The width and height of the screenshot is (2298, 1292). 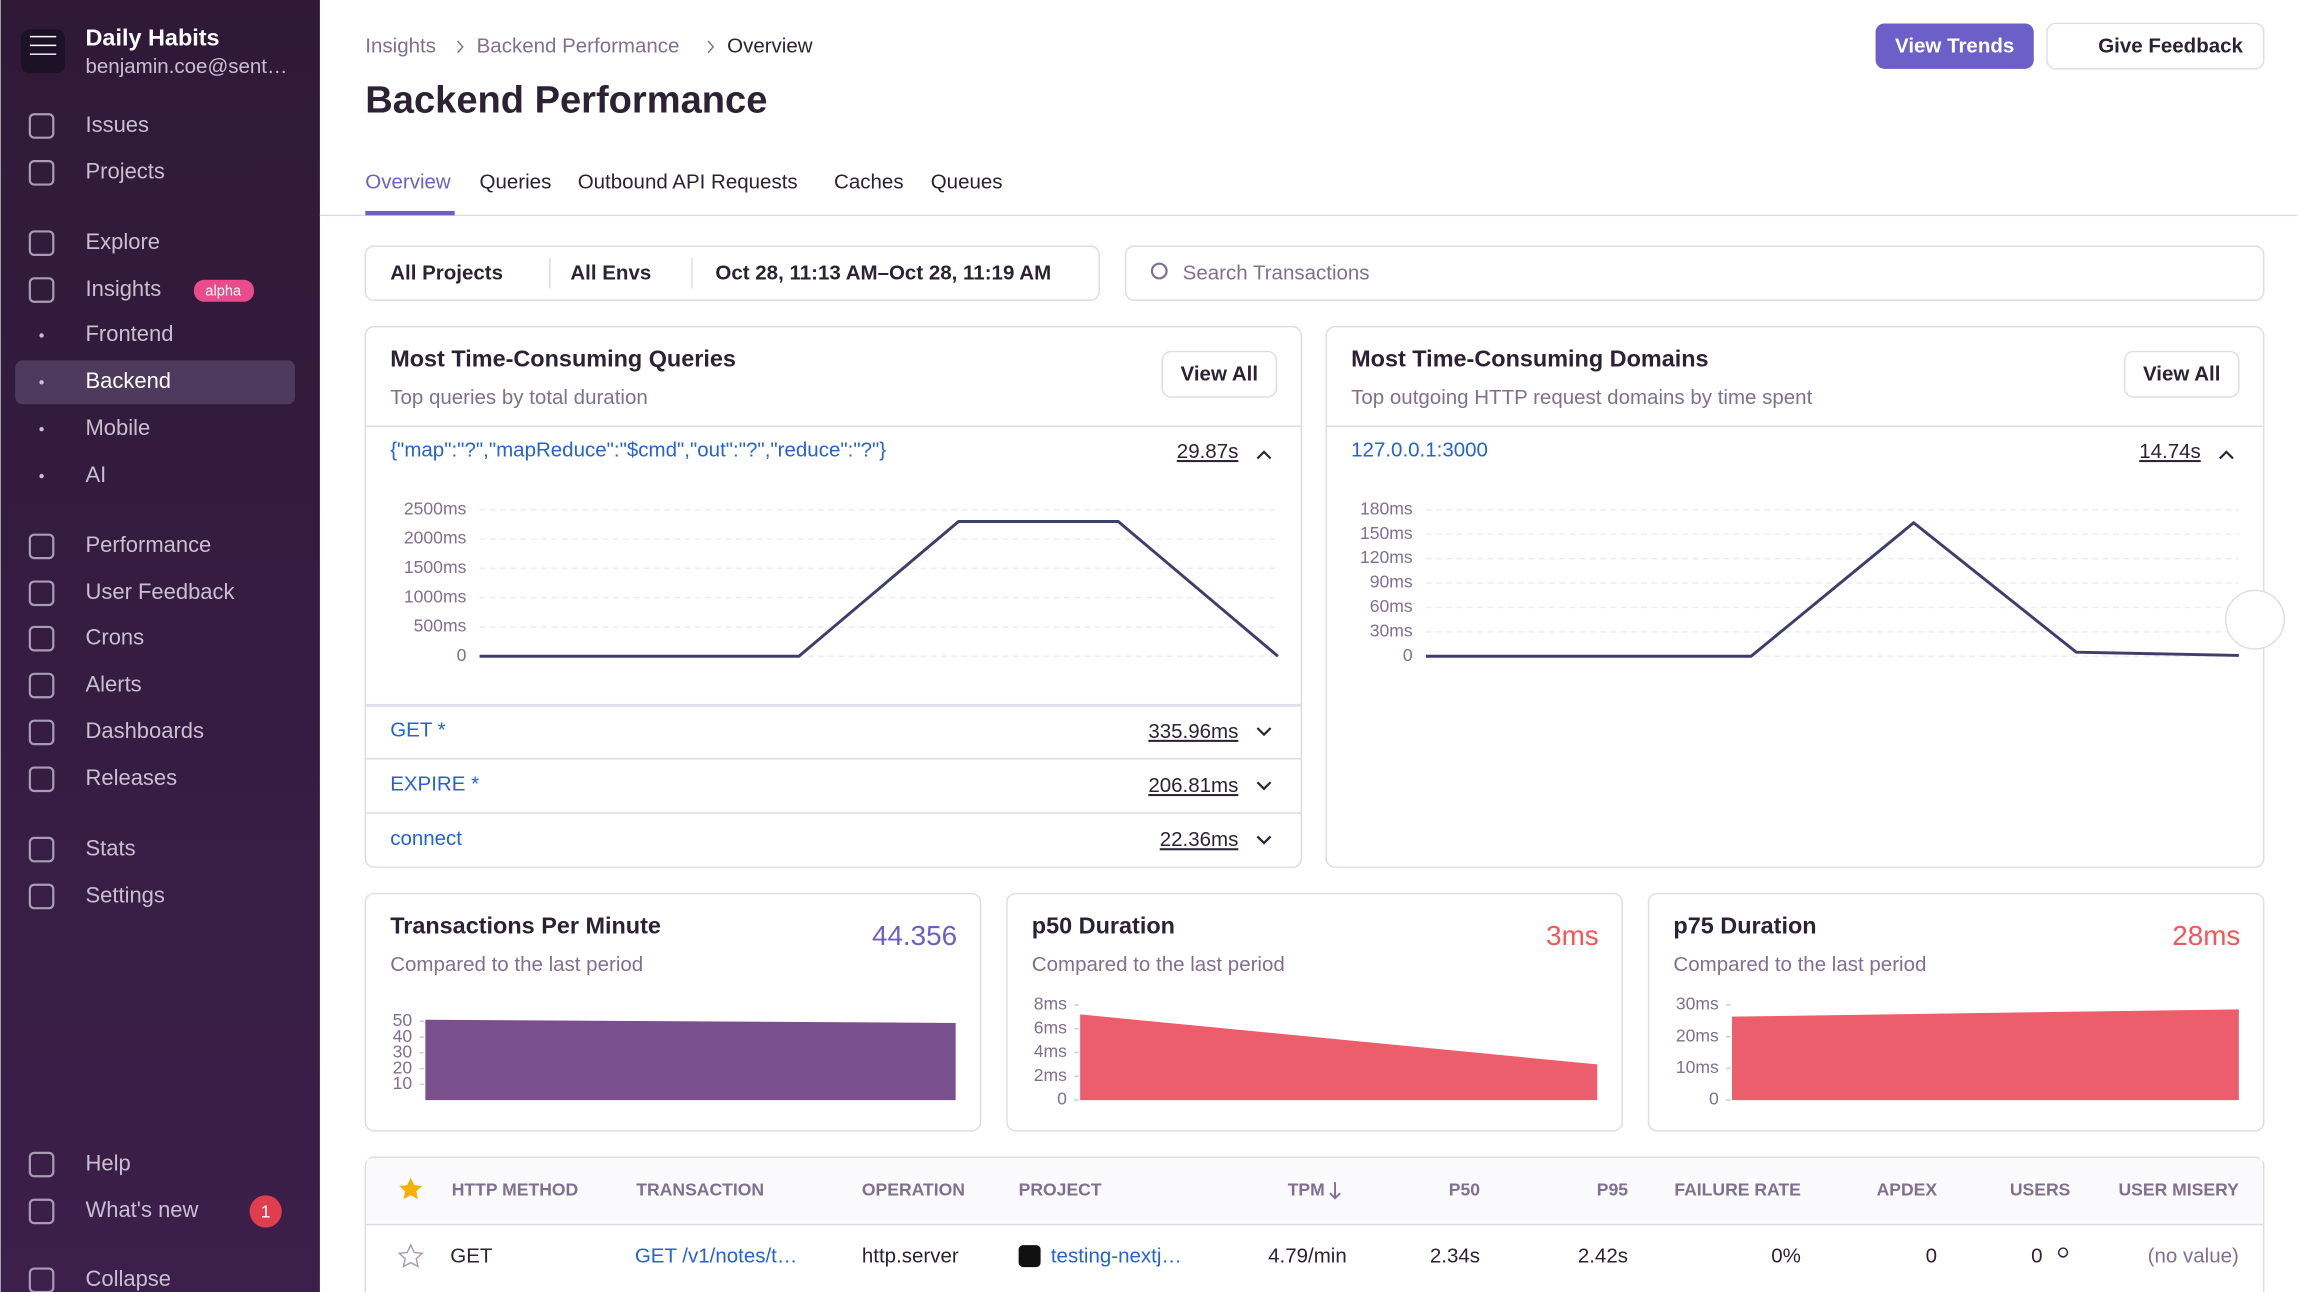 I want to click on project-filter: All Projects, so click(x=446, y=272).